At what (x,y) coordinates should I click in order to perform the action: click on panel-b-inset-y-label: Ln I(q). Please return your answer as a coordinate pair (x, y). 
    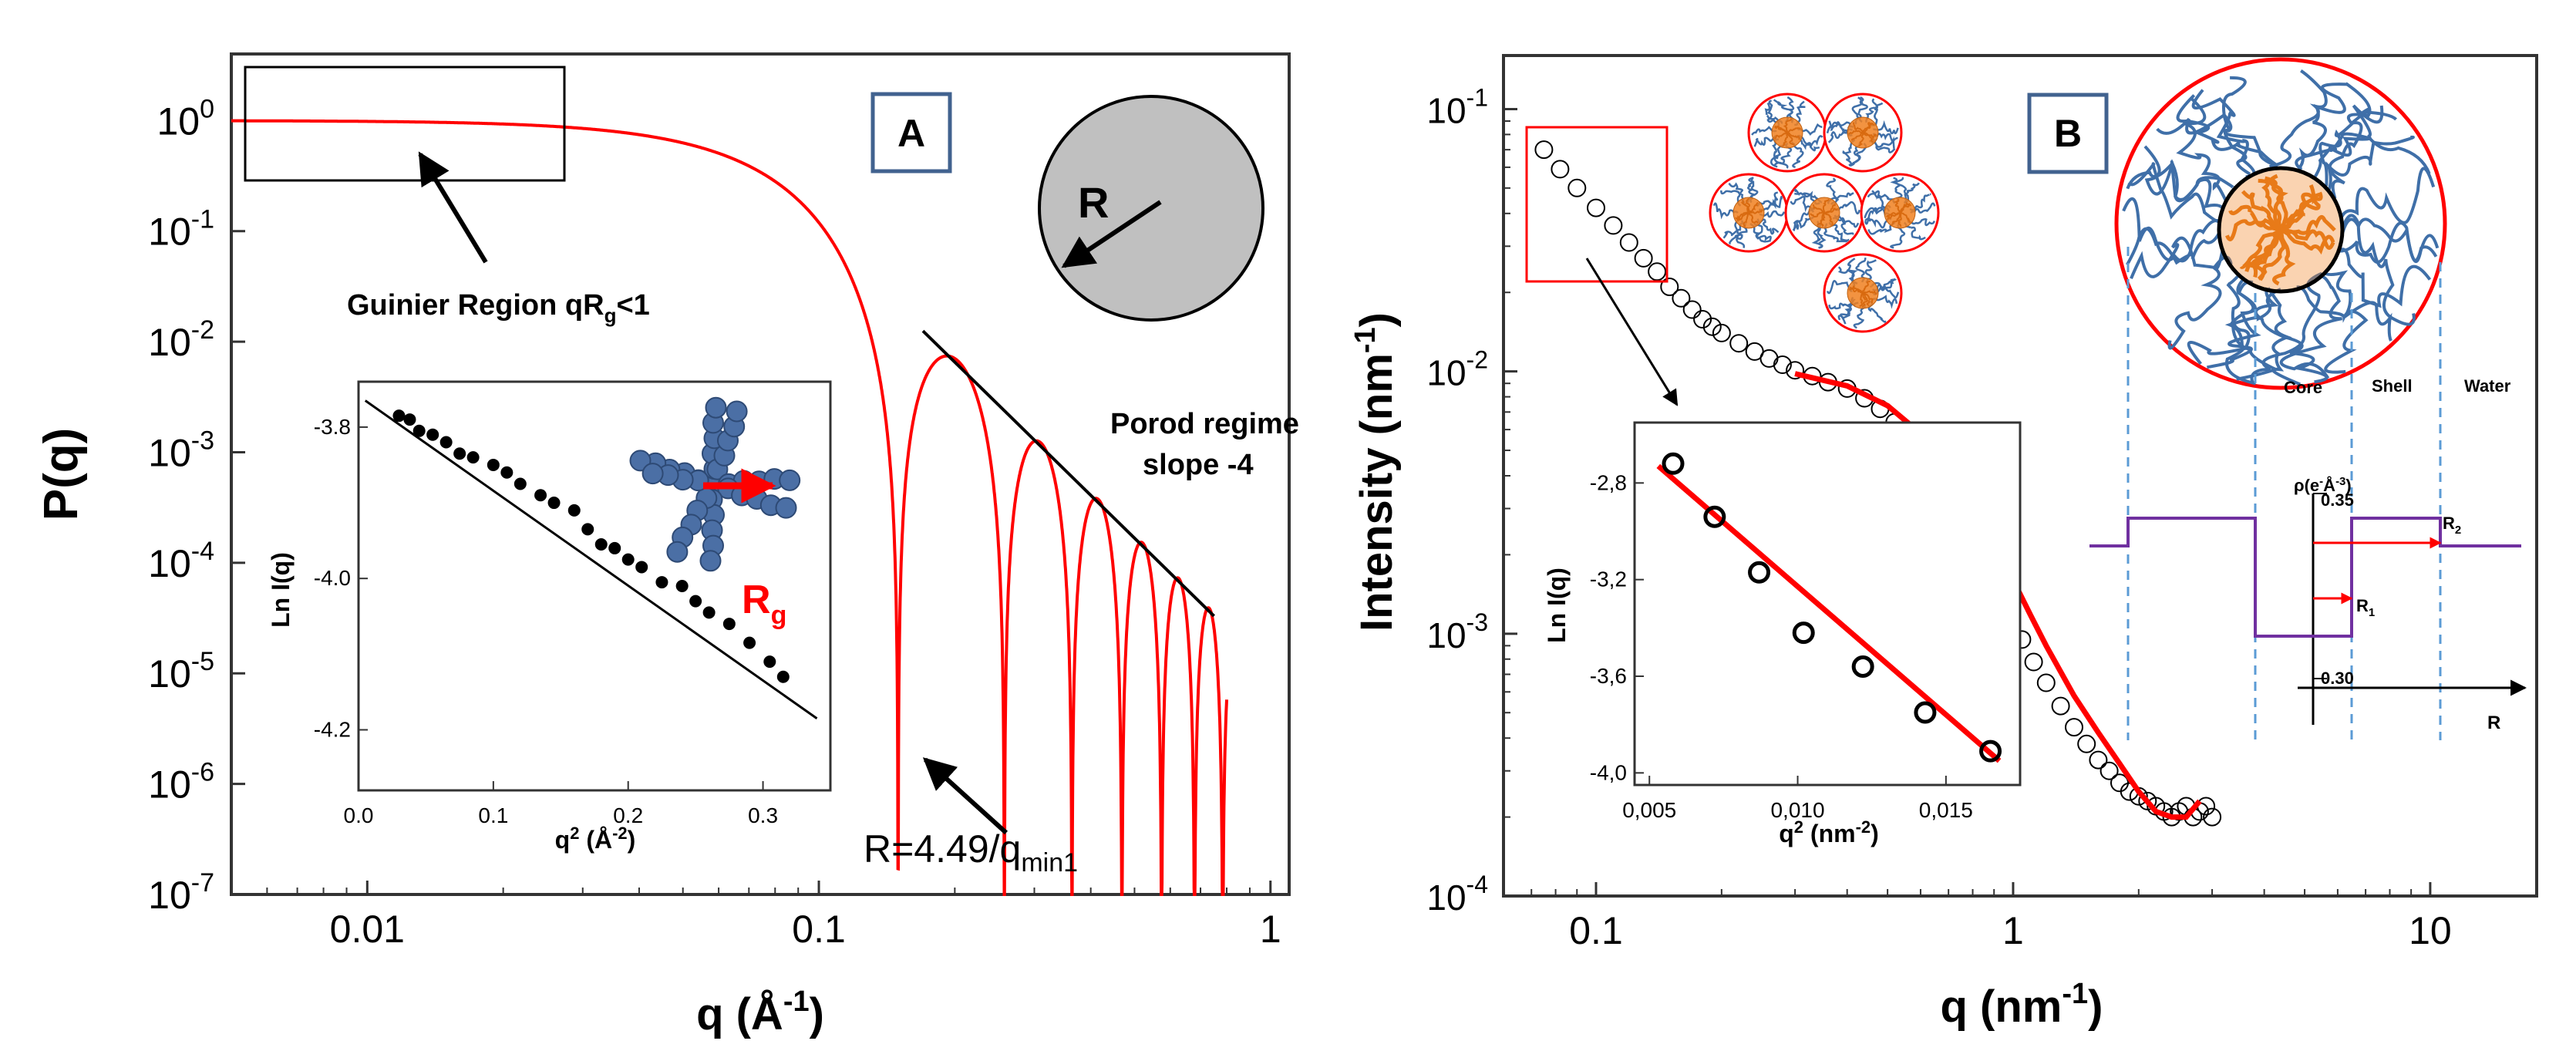
    Looking at the image, I should click on (1557, 605).